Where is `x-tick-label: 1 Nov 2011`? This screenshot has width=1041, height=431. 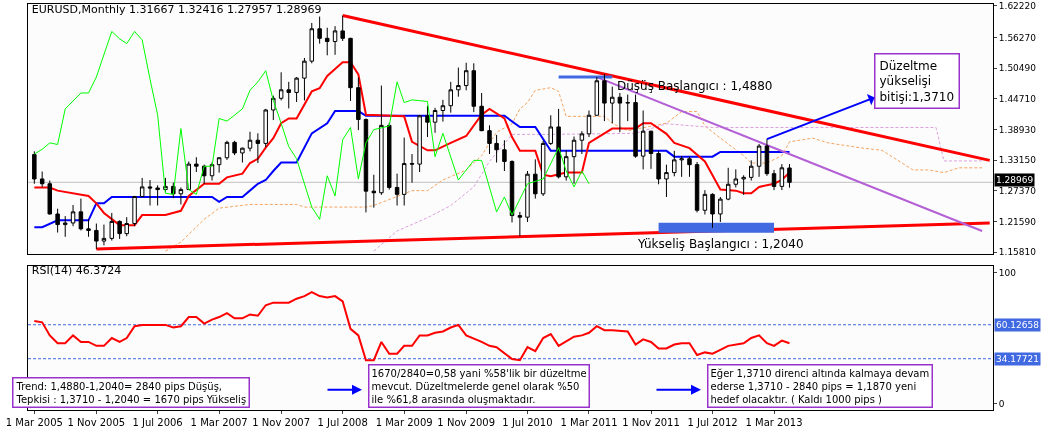 x-tick-label: 1 Nov 2011 is located at coordinates (651, 422).